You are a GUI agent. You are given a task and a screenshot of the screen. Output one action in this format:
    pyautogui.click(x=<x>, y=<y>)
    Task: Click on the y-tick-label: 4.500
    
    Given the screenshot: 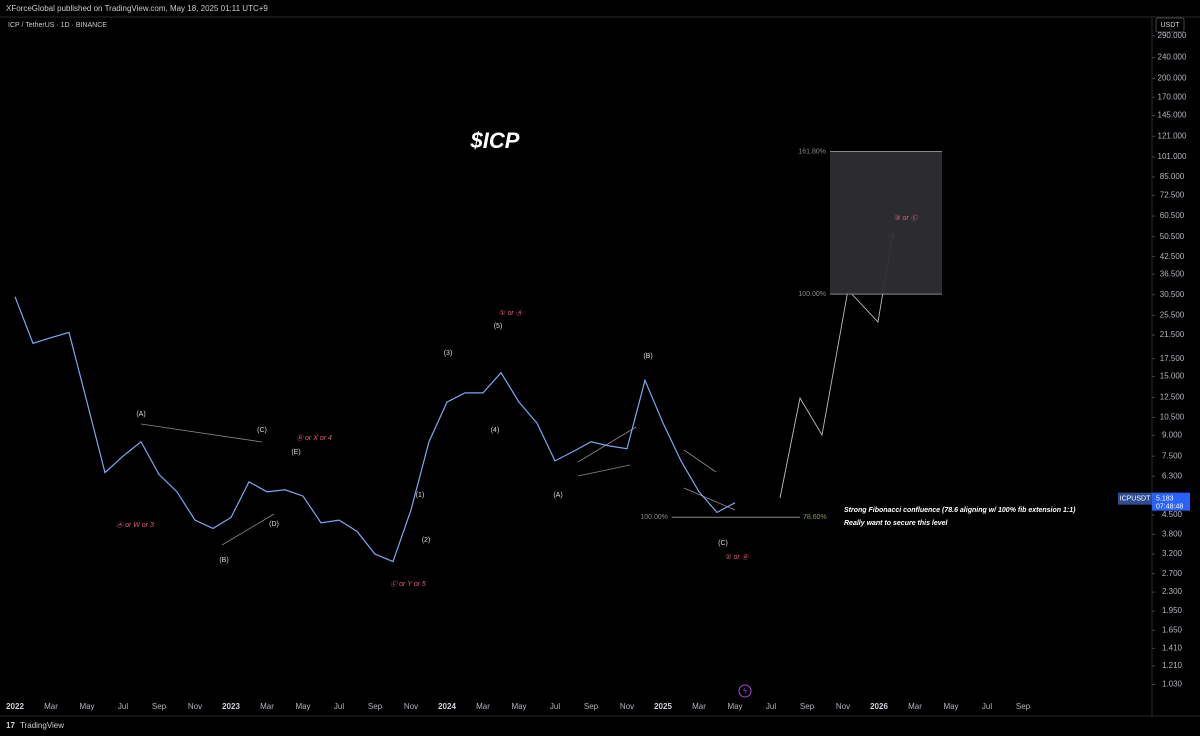 What is the action you would take?
    pyautogui.click(x=1172, y=514)
    